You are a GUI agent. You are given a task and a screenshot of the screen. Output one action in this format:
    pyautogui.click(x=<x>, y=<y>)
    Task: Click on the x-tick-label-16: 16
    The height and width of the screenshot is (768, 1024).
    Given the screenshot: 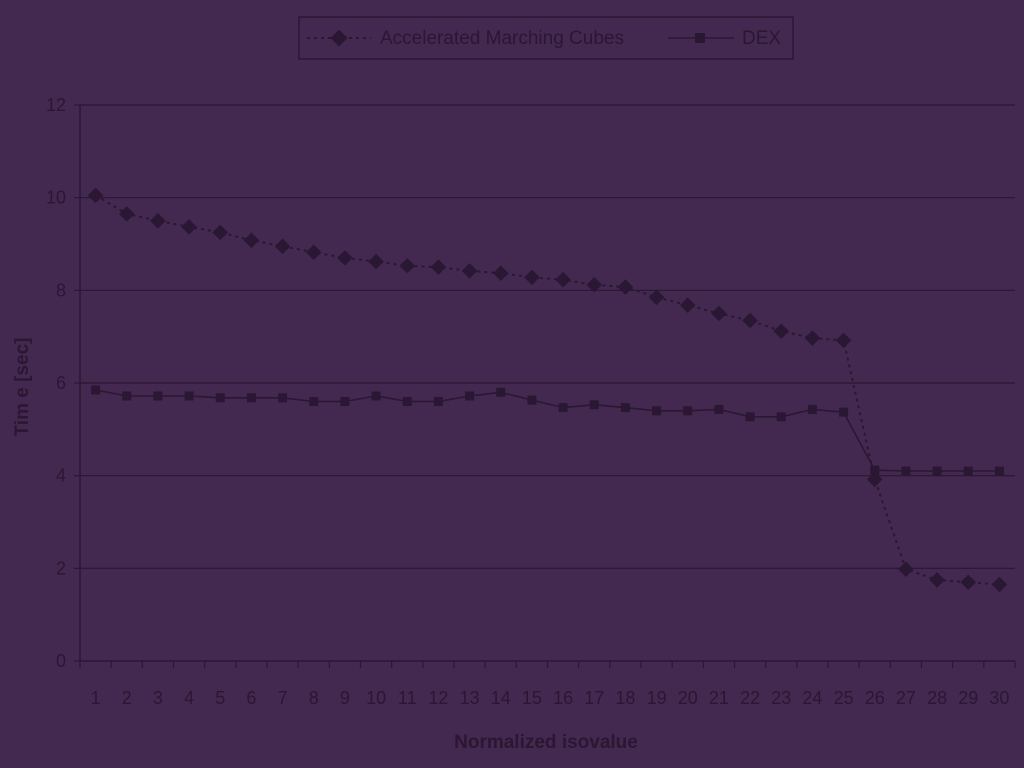 What is the action you would take?
    pyautogui.click(x=563, y=698)
    